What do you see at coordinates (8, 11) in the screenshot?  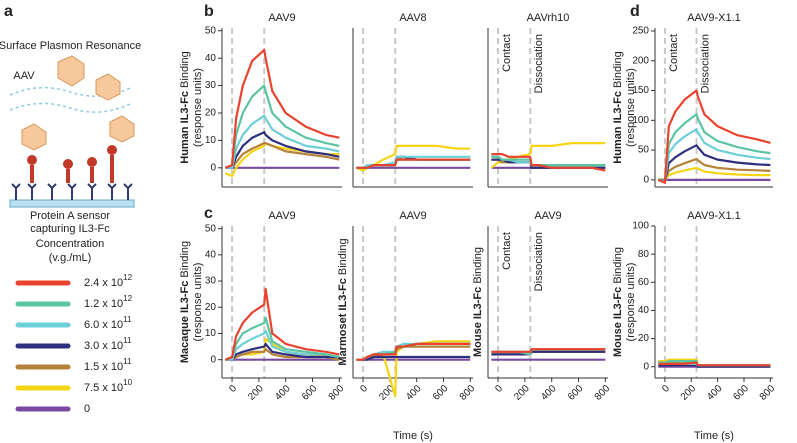 I see `panel-label: a` at bounding box center [8, 11].